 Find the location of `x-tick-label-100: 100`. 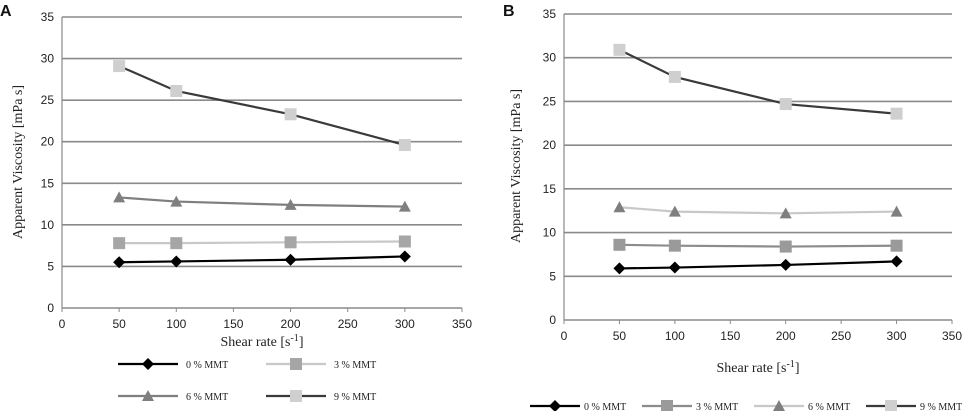

x-tick-label-100: 100 is located at coordinates (675, 336).